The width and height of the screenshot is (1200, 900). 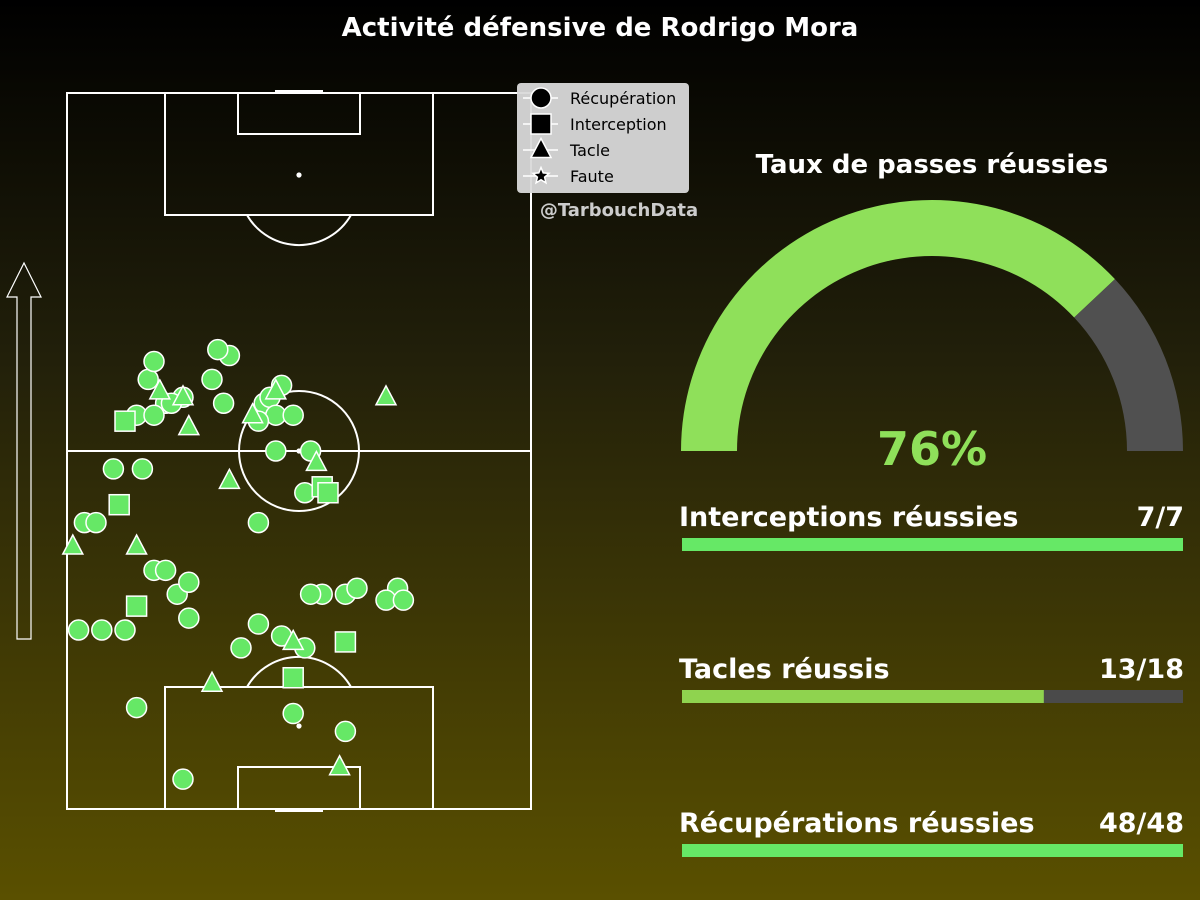 What do you see at coordinates (541, 147) in the screenshot?
I see `legend-triangle-icon` at bounding box center [541, 147].